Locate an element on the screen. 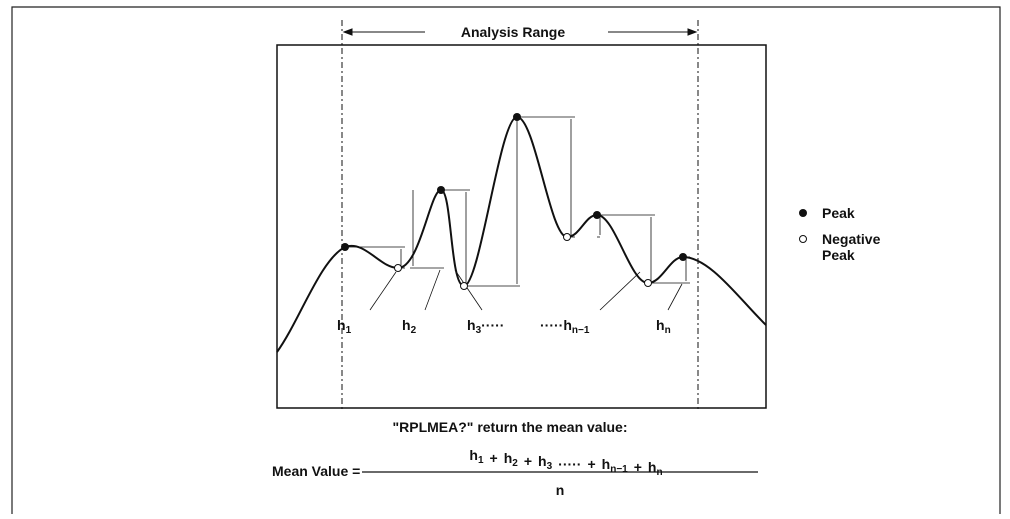 The height and width of the screenshot is (519, 1010). caption: "RPLMEA?" return the mean value: is located at coordinates (510, 427).